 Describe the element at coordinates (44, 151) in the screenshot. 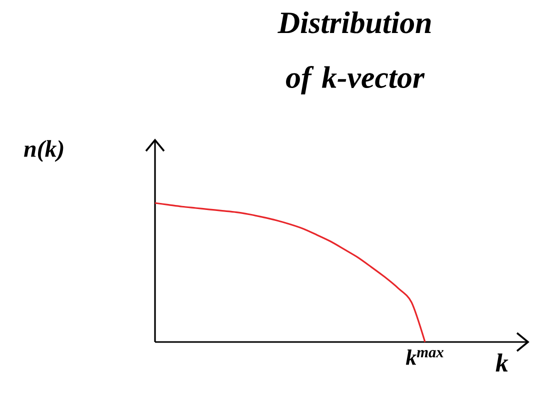

I see `y-axis-title: n(k)` at that location.